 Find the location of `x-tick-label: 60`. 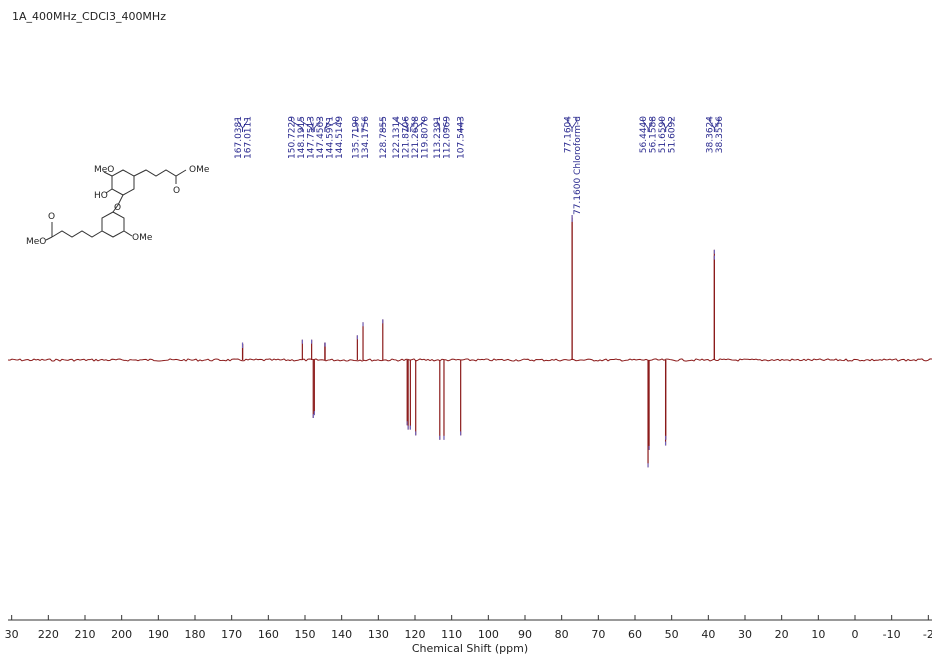

x-tick-label: 60 is located at coordinates (635, 634).